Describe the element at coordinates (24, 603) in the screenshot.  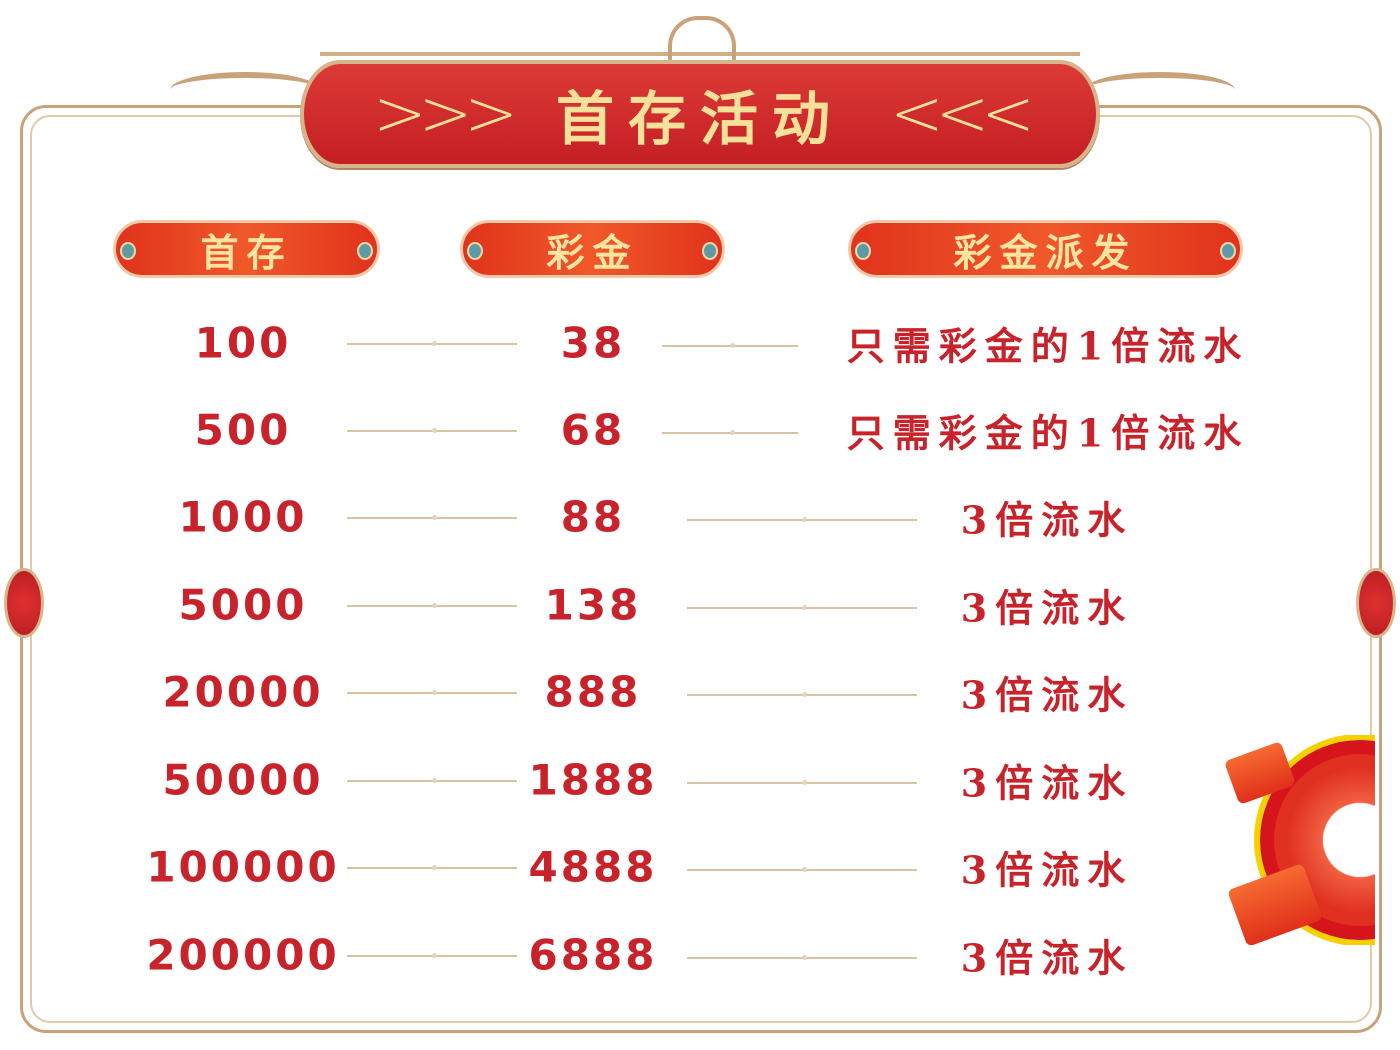
I see `left-ornament` at that location.